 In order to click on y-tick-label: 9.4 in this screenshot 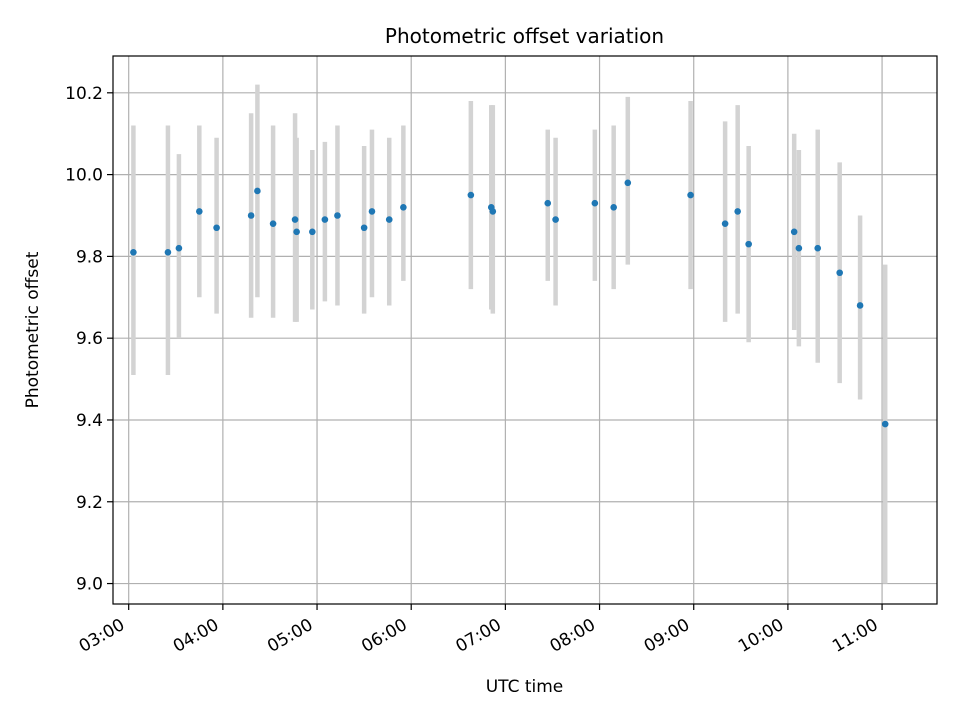, I will do `click(89, 421)`.